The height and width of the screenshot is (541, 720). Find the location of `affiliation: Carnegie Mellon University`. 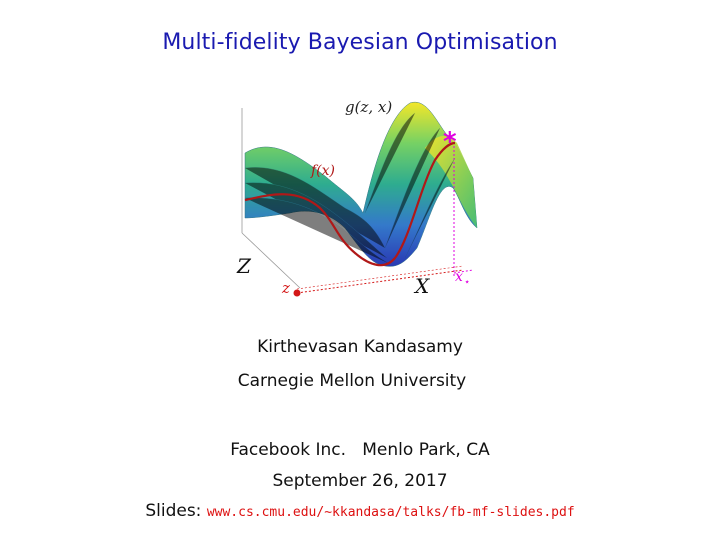

affiliation: Carnegie Mellon University is located at coordinates (352, 381).